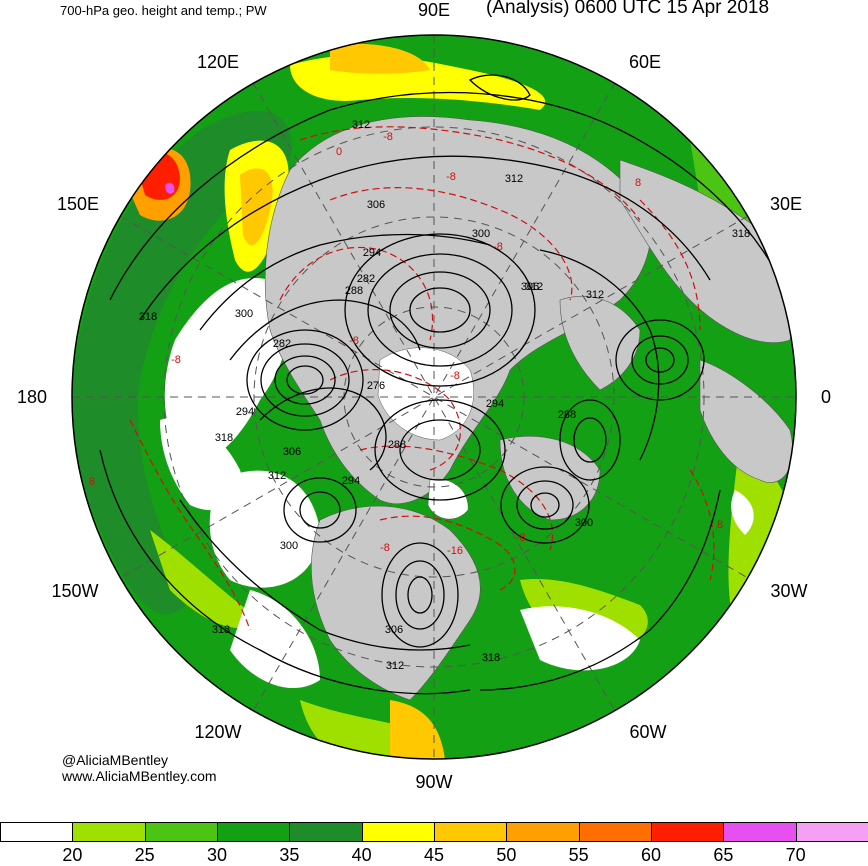 The image size is (868, 866). What do you see at coordinates (434, 10) in the screenshot?
I see `longitude-label: 90E` at bounding box center [434, 10].